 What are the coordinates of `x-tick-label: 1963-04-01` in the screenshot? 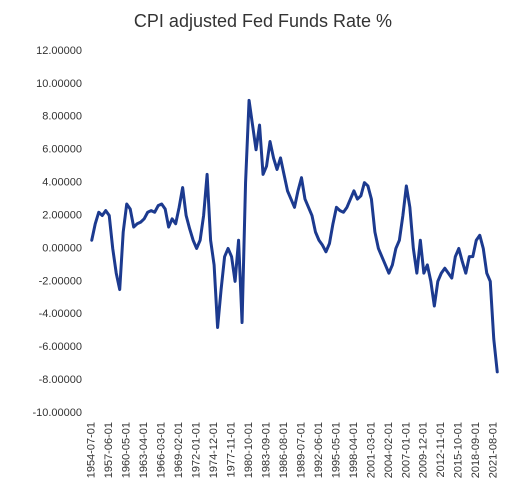 It's located at (144, 450).